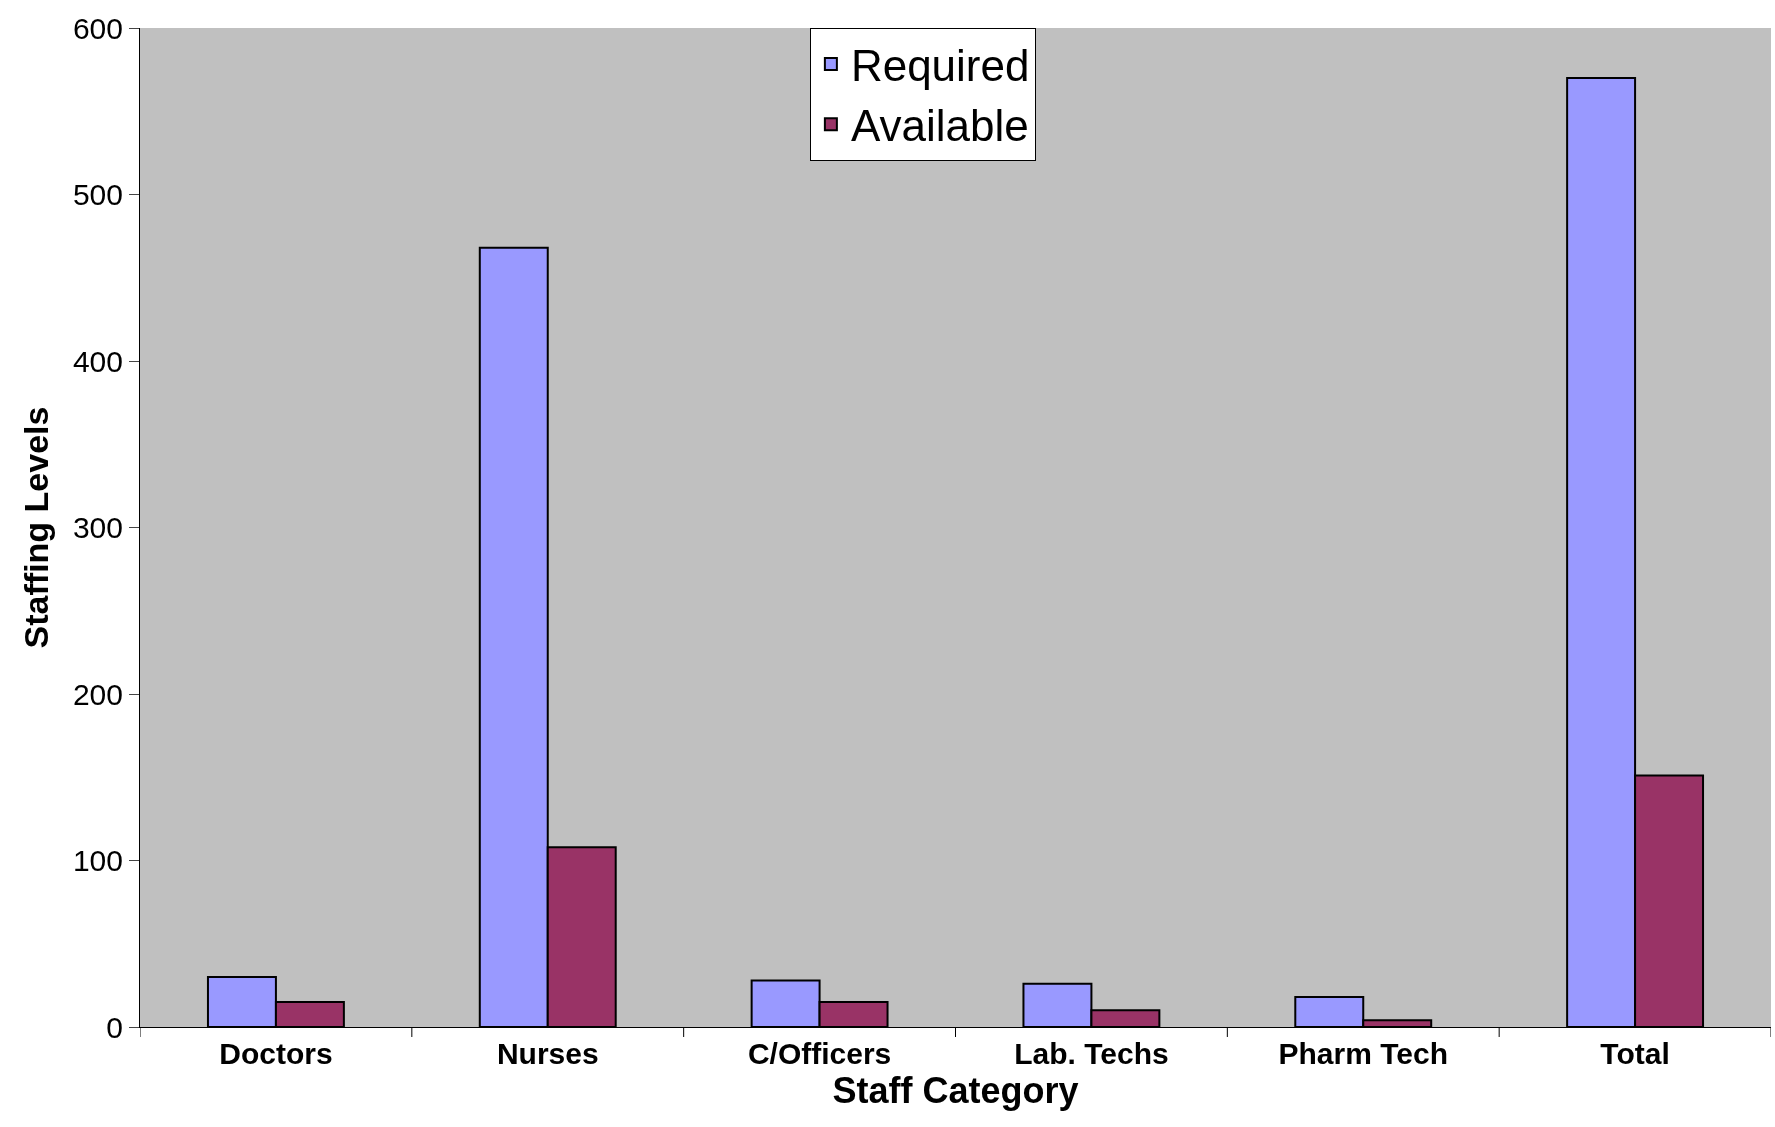 Image resolution: width=1775 pixels, height=1127 pixels. I want to click on x-tick-label: Total, so click(1635, 1053).